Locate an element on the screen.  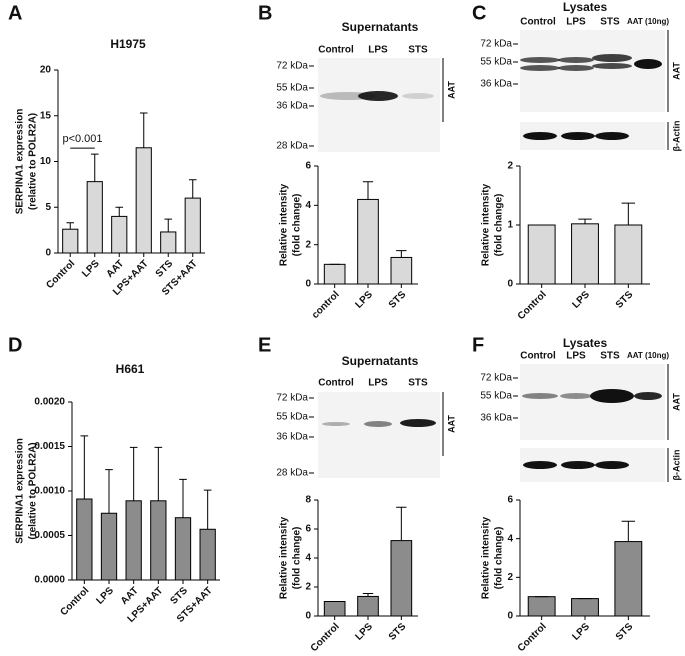
marker-label: 28 kDa is located at coordinates (292, 146).